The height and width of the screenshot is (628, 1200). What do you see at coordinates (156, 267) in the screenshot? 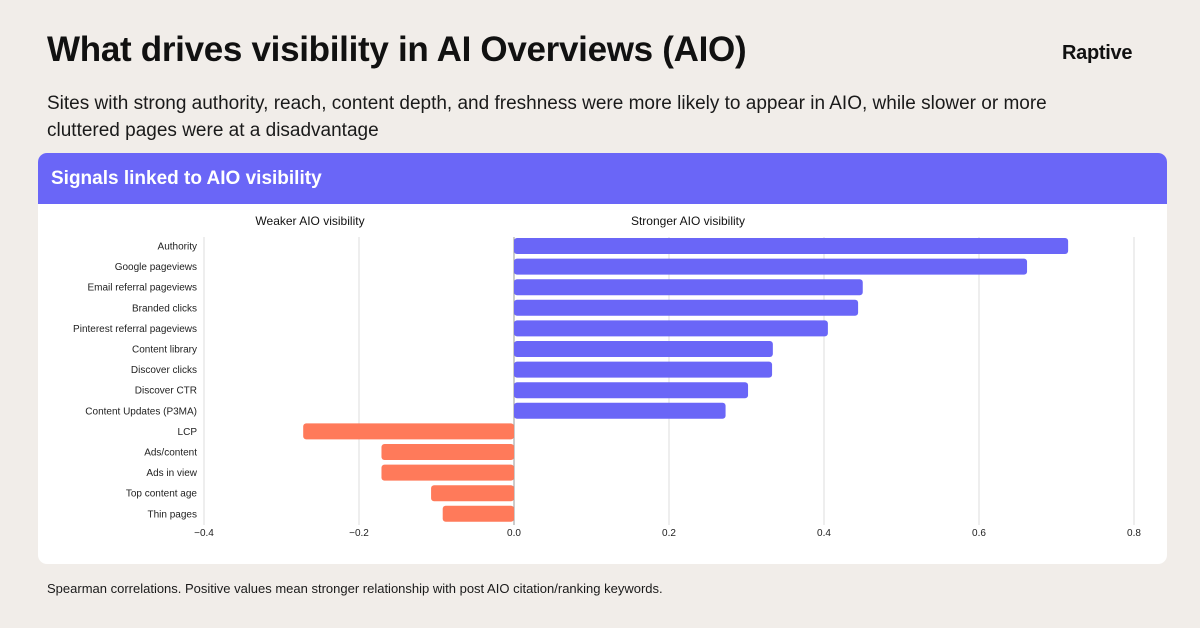
I see `category-label: Google pageviews` at bounding box center [156, 267].